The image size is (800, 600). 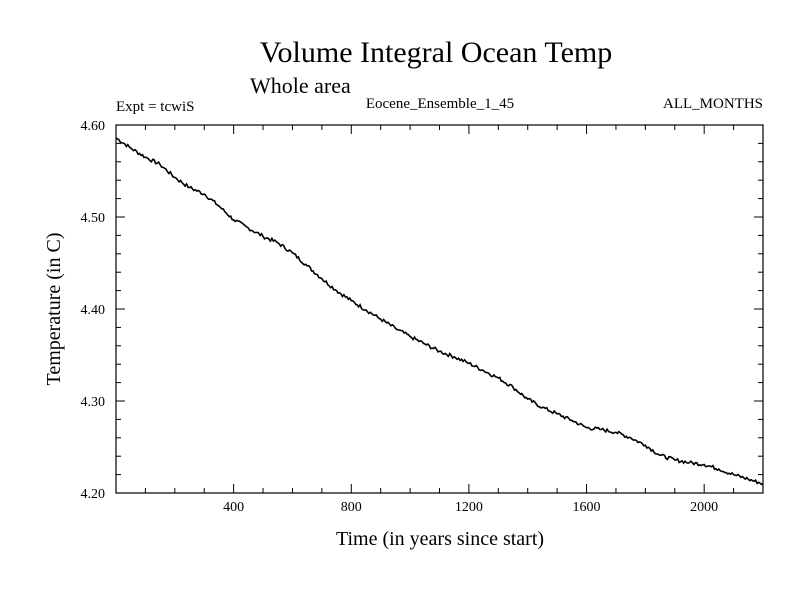 I want to click on x-tick-label: 1200, so click(x=469, y=507).